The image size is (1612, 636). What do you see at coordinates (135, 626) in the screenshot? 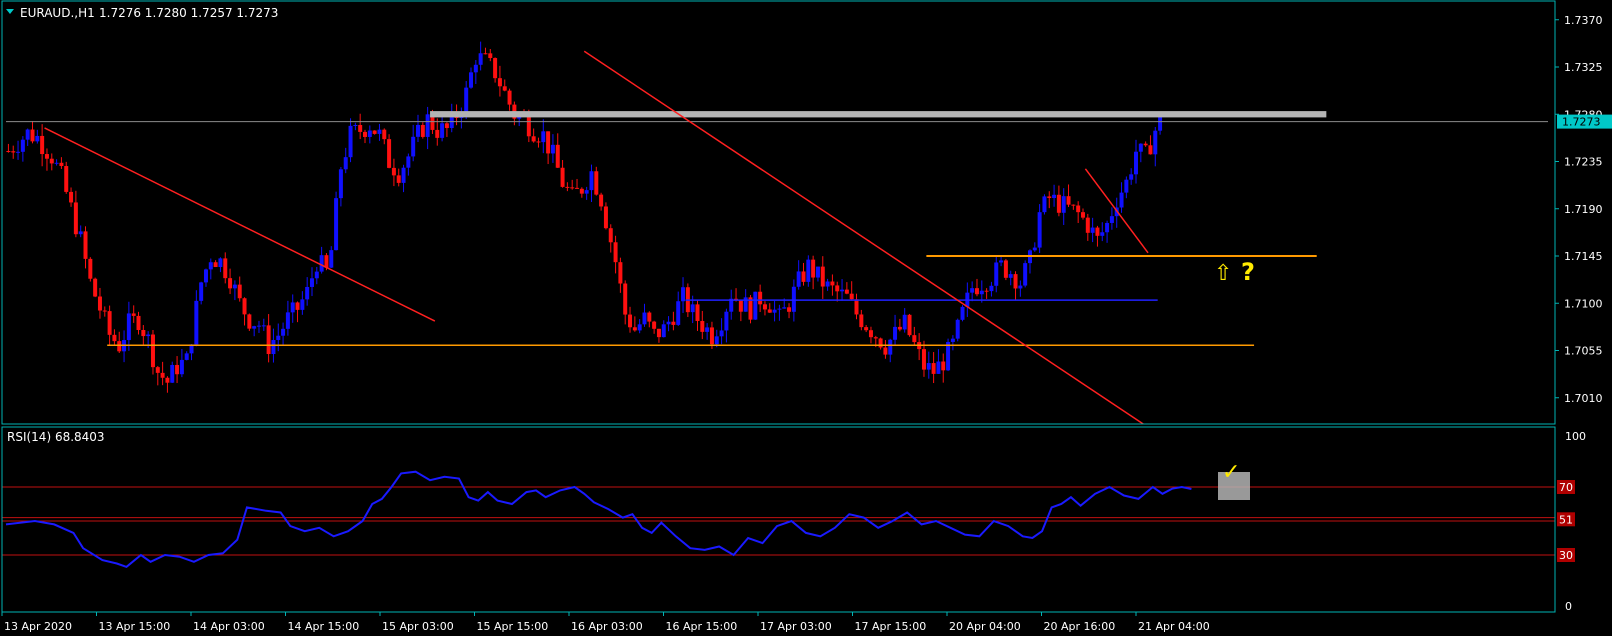
I see `time-tick-label: 13 Apr 15:00` at bounding box center [135, 626].